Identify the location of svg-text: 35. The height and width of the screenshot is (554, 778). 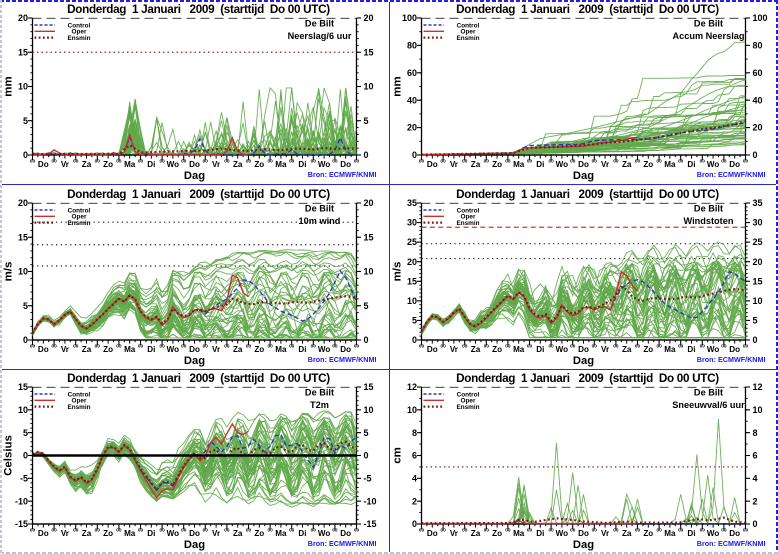
(412, 203).